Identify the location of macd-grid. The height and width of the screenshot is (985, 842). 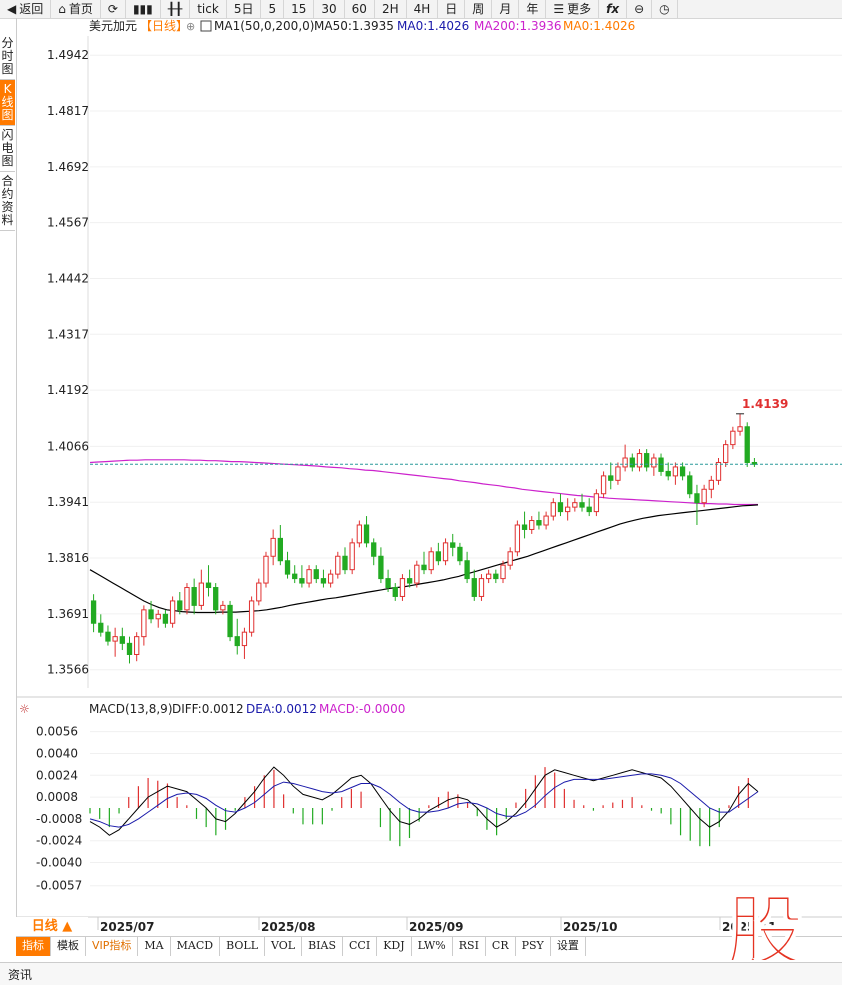
(466, 809).